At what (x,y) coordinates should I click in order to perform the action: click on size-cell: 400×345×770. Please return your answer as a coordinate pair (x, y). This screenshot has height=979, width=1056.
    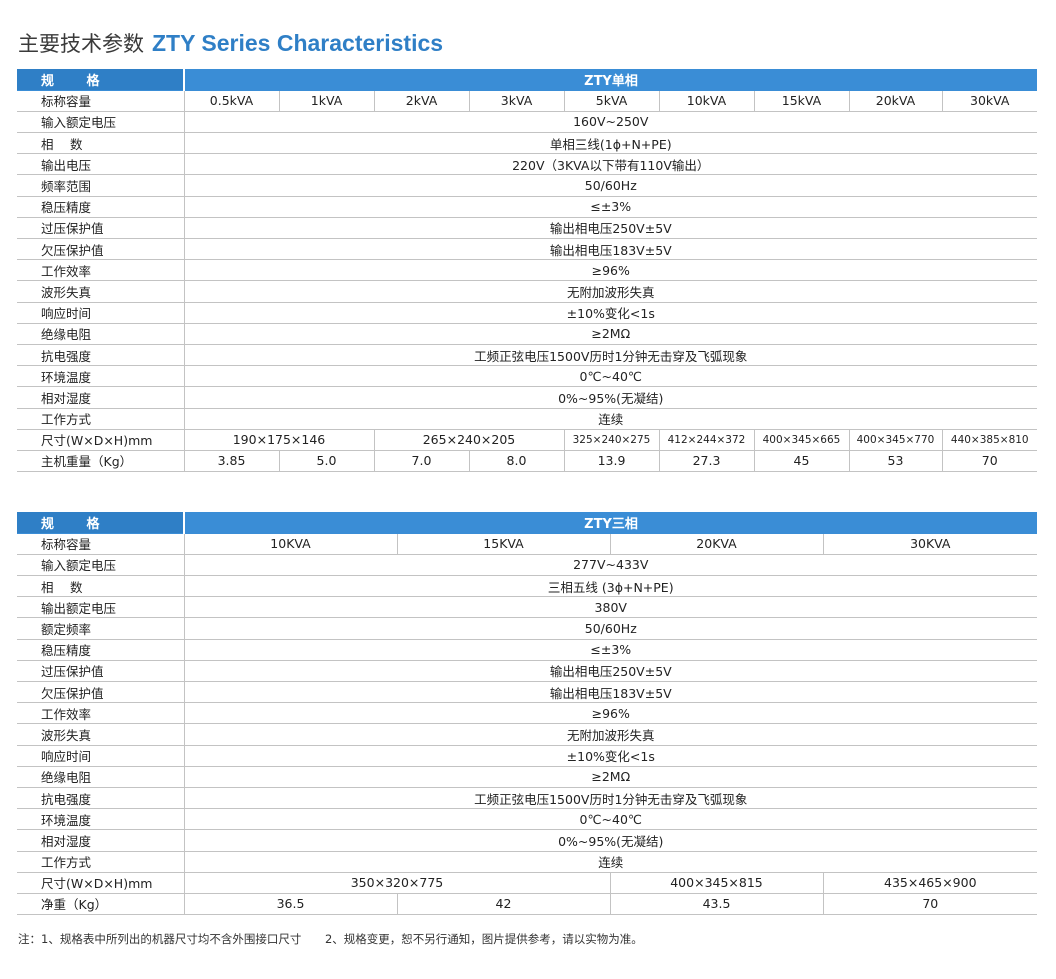
    Looking at the image, I should click on (895, 440).